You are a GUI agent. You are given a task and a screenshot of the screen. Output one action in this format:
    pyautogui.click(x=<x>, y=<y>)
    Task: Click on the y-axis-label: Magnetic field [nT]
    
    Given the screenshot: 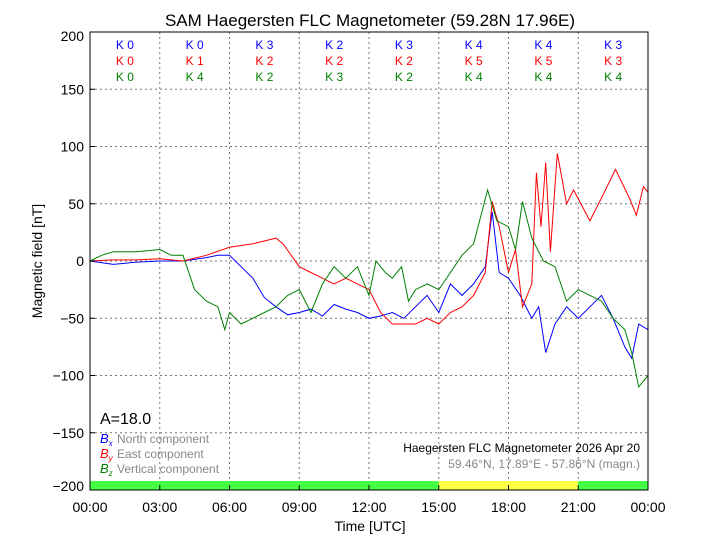 What is the action you would take?
    pyautogui.click(x=37, y=261)
    